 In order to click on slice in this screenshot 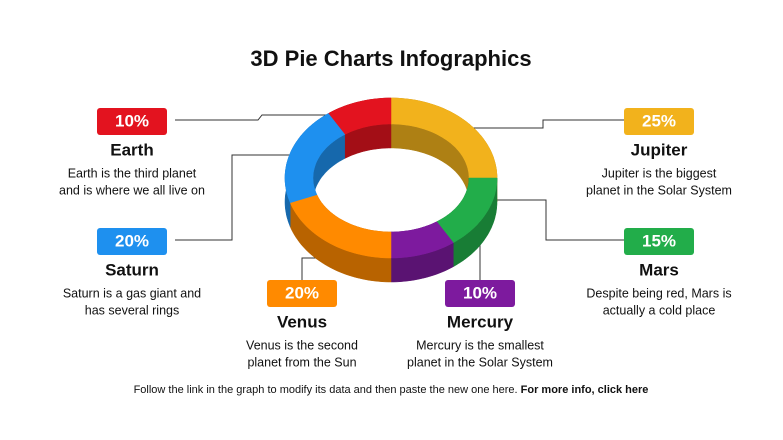, I will do `click(360, 116)`.